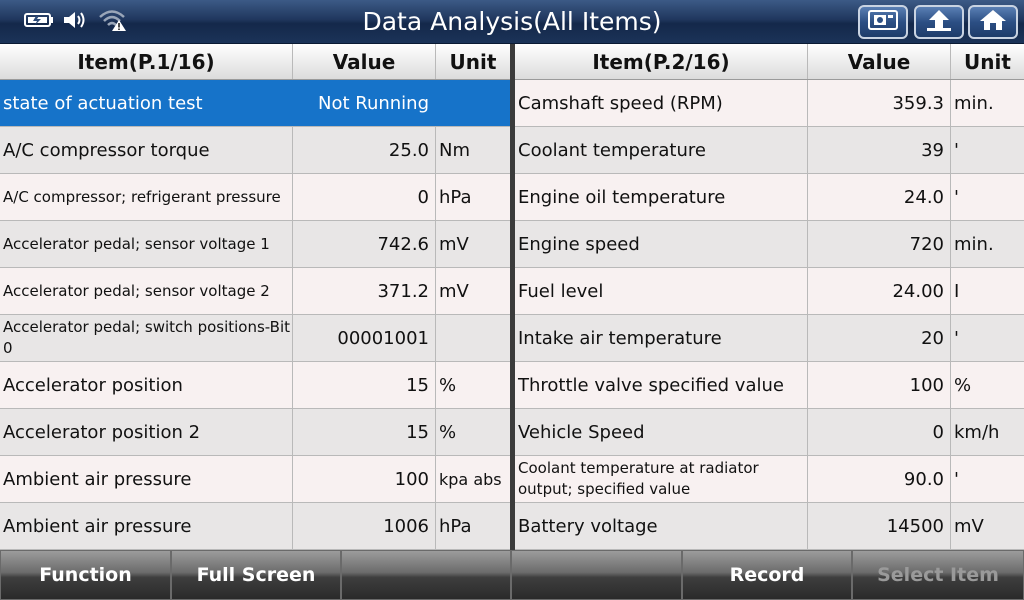 The height and width of the screenshot is (600, 1024). Describe the element at coordinates (879, 479) in the screenshot. I see `item-value: 90.0` at that location.